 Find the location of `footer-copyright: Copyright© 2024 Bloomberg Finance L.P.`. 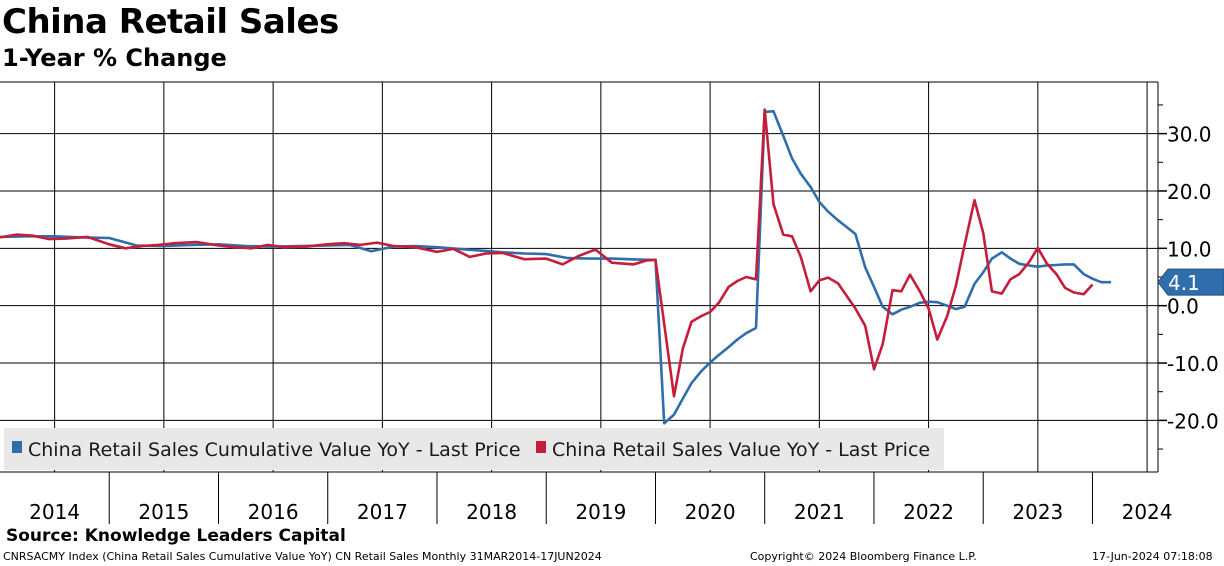

footer-copyright: Copyright© 2024 Bloomberg Finance L.P. is located at coordinates (863, 556).